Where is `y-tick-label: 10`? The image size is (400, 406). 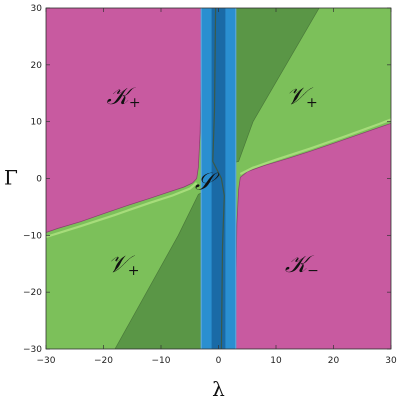
y-tick-label: 10 is located at coordinates (37, 123).